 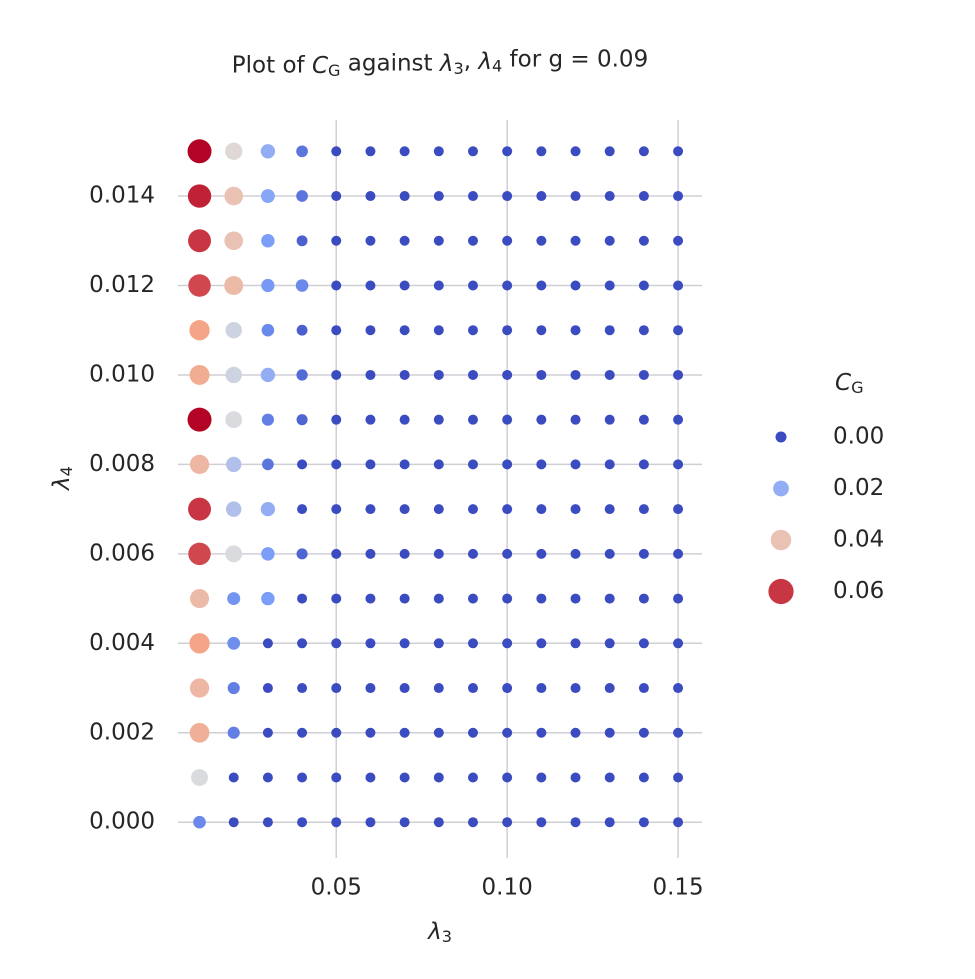 I want to click on x-axis-label: λ3​, so click(x=439, y=932).